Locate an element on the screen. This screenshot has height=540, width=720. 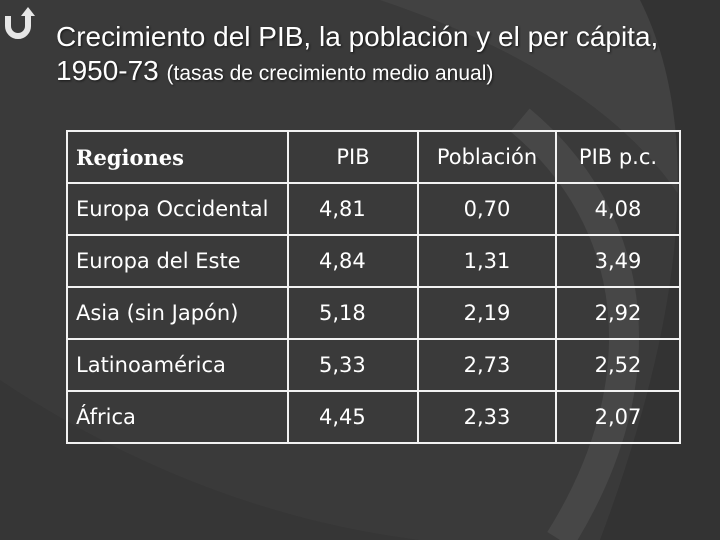
cell-poblacion: 0,70 is located at coordinates (487, 209).